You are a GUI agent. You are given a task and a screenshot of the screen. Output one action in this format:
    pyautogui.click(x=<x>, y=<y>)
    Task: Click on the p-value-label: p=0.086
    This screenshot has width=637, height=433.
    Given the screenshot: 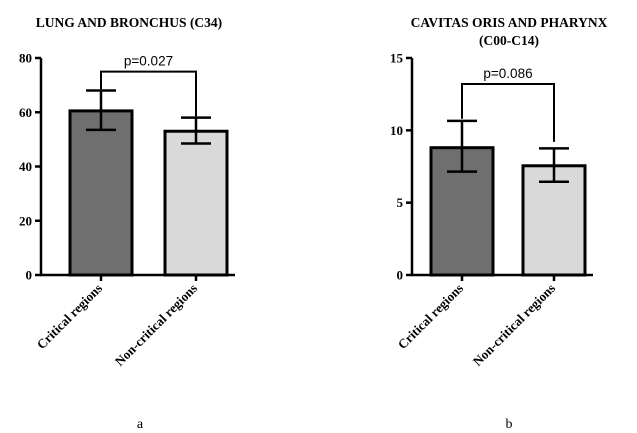 What is the action you would take?
    pyautogui.click(x=507, y=73)
    